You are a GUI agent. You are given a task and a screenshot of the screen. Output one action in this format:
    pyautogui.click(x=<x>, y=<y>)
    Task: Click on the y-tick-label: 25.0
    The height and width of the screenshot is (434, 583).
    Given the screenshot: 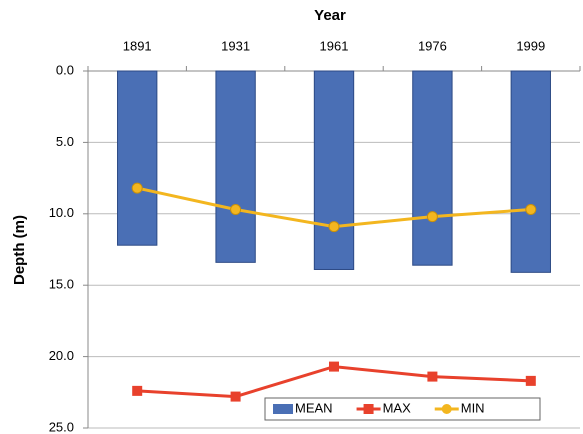 What is the action you would take?
    pyautogui.click(x=61, y=426)
    